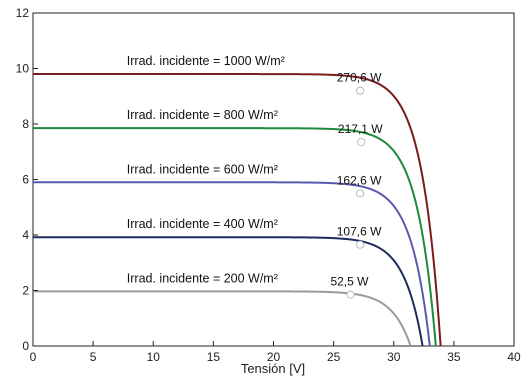 This screenshot has height=378, width=531. I want to click on series-label: Irrad. incidente = 600 W/m², so click(202, 169).